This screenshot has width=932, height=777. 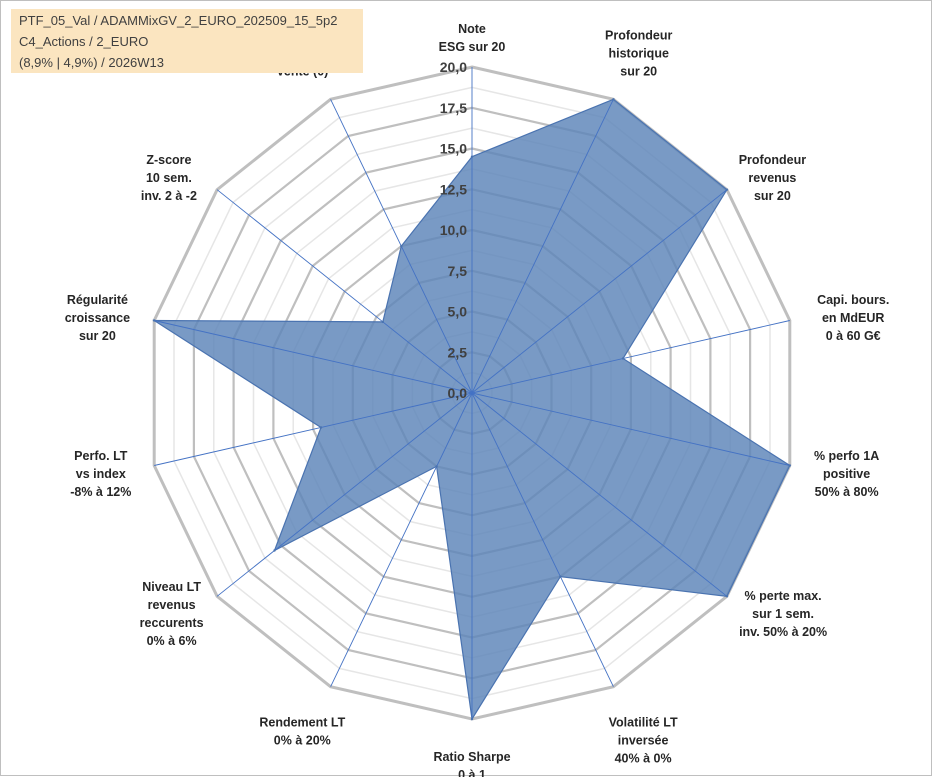 What do you see at coordinates (169, 196) in the screenshot?
I see `axis-label: inv. 2 à -2` at bounding box center [169, 196].